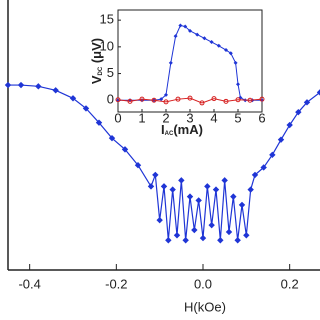 This screenshot has height=320, width=320. Describe the element at coordinates (165, 117) in the screenshot. I see `x-tick-label: 2` at that location.